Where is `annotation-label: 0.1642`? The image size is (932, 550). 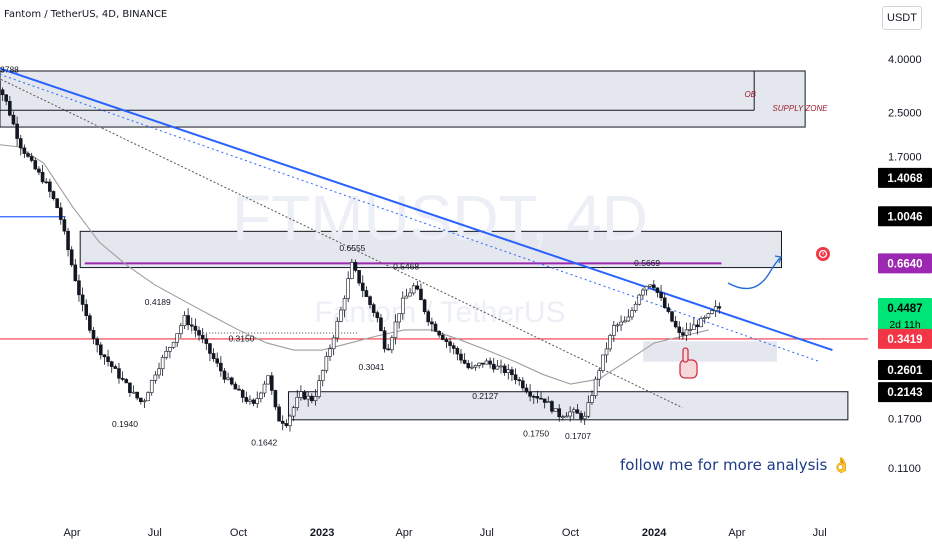
annotation-label: 0.1642 is located at coordinates (264, 443).